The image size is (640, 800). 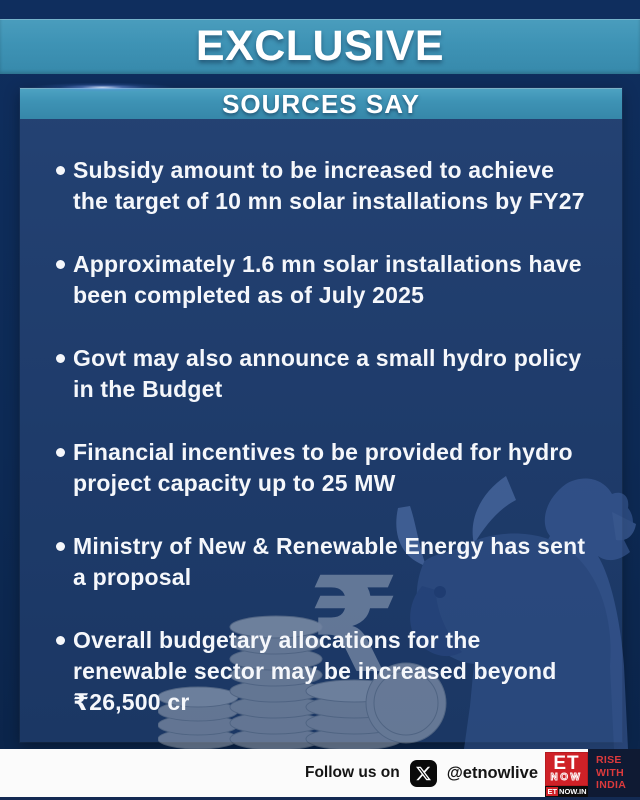 I want to click on tagline-line: RISE, so click(x=609, y=760).